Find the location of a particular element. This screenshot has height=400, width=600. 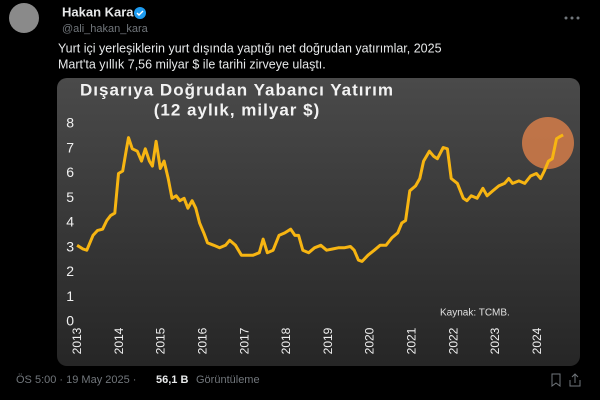

user-handle: @ali_hakan_kara is located at coordinates (105, 29).